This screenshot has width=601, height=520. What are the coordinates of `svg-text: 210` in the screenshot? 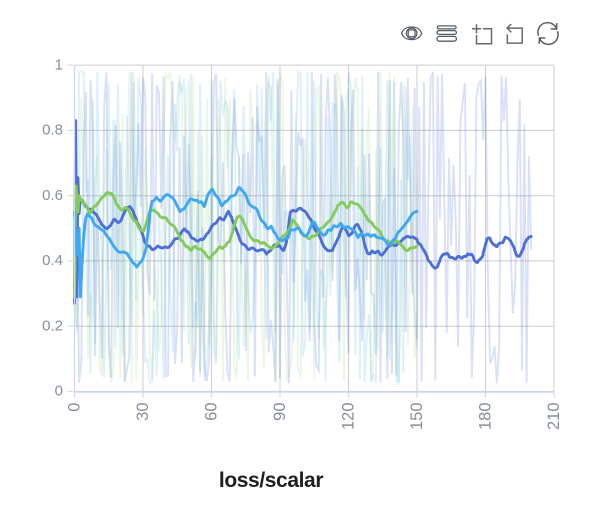 It's located at (554, 417).